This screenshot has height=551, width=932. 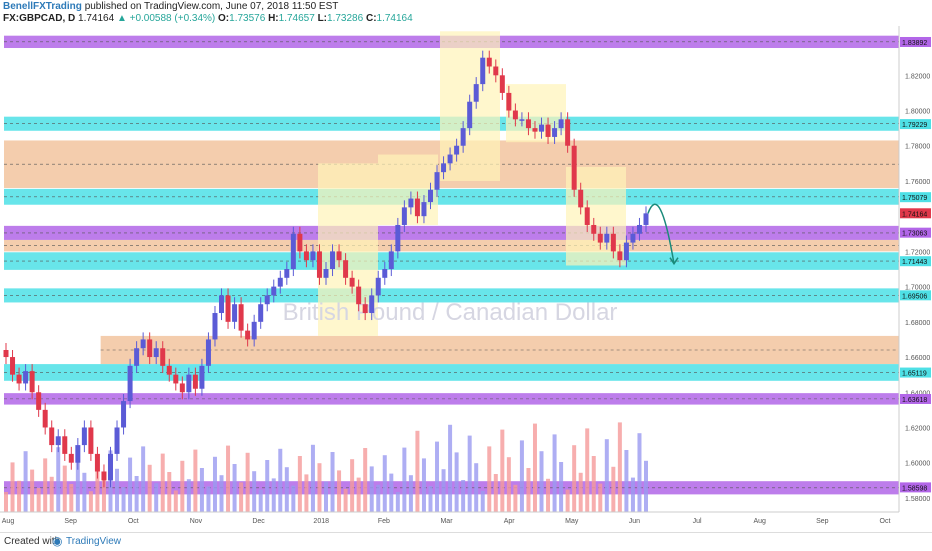 I want to click on axis-background, so click(x=915, y=269).